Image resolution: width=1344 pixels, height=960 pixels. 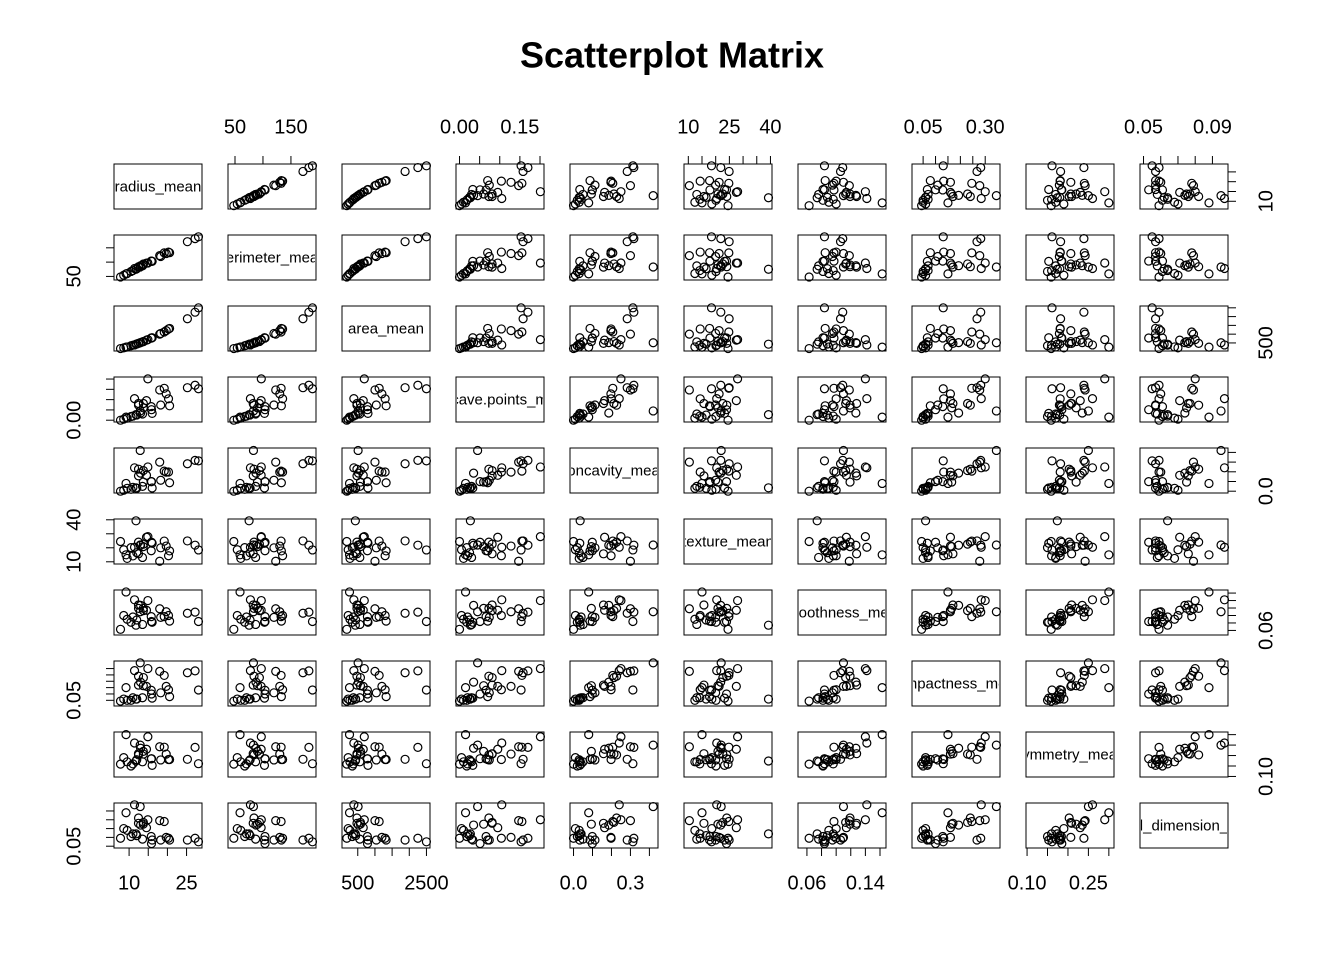 I want to click on variable-label: fractal_dimension_mean, so click(x=1183, y=825).